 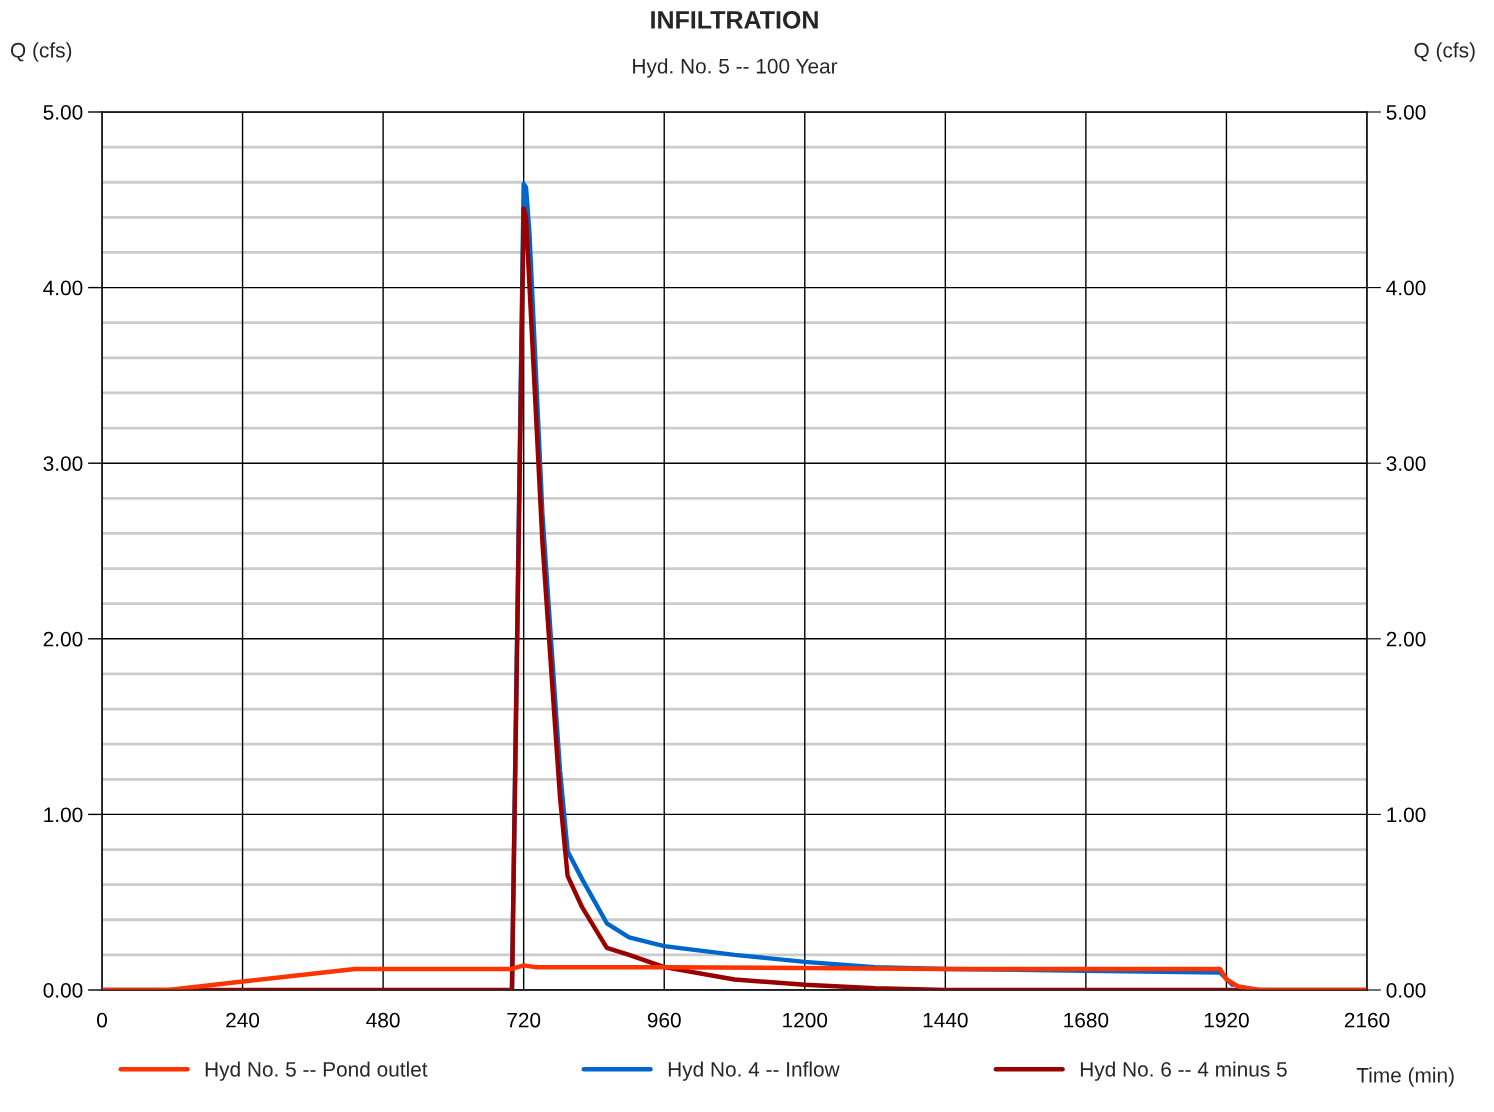 What do you see at coordinates (1406, 639) in the screenshot?
I see `y2-tick-label: 2.00` at bounding box center [1406, 639].